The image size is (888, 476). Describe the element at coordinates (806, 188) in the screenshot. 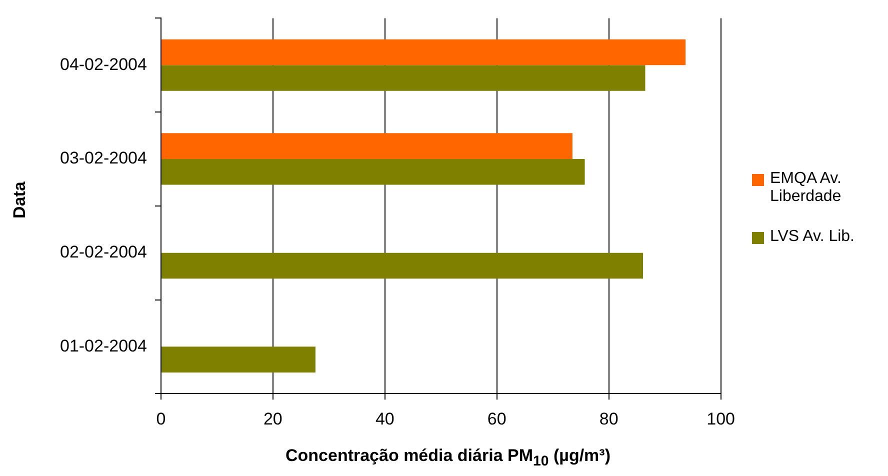

I see `legend-label: EMQA Av. Liberdade` at that location.